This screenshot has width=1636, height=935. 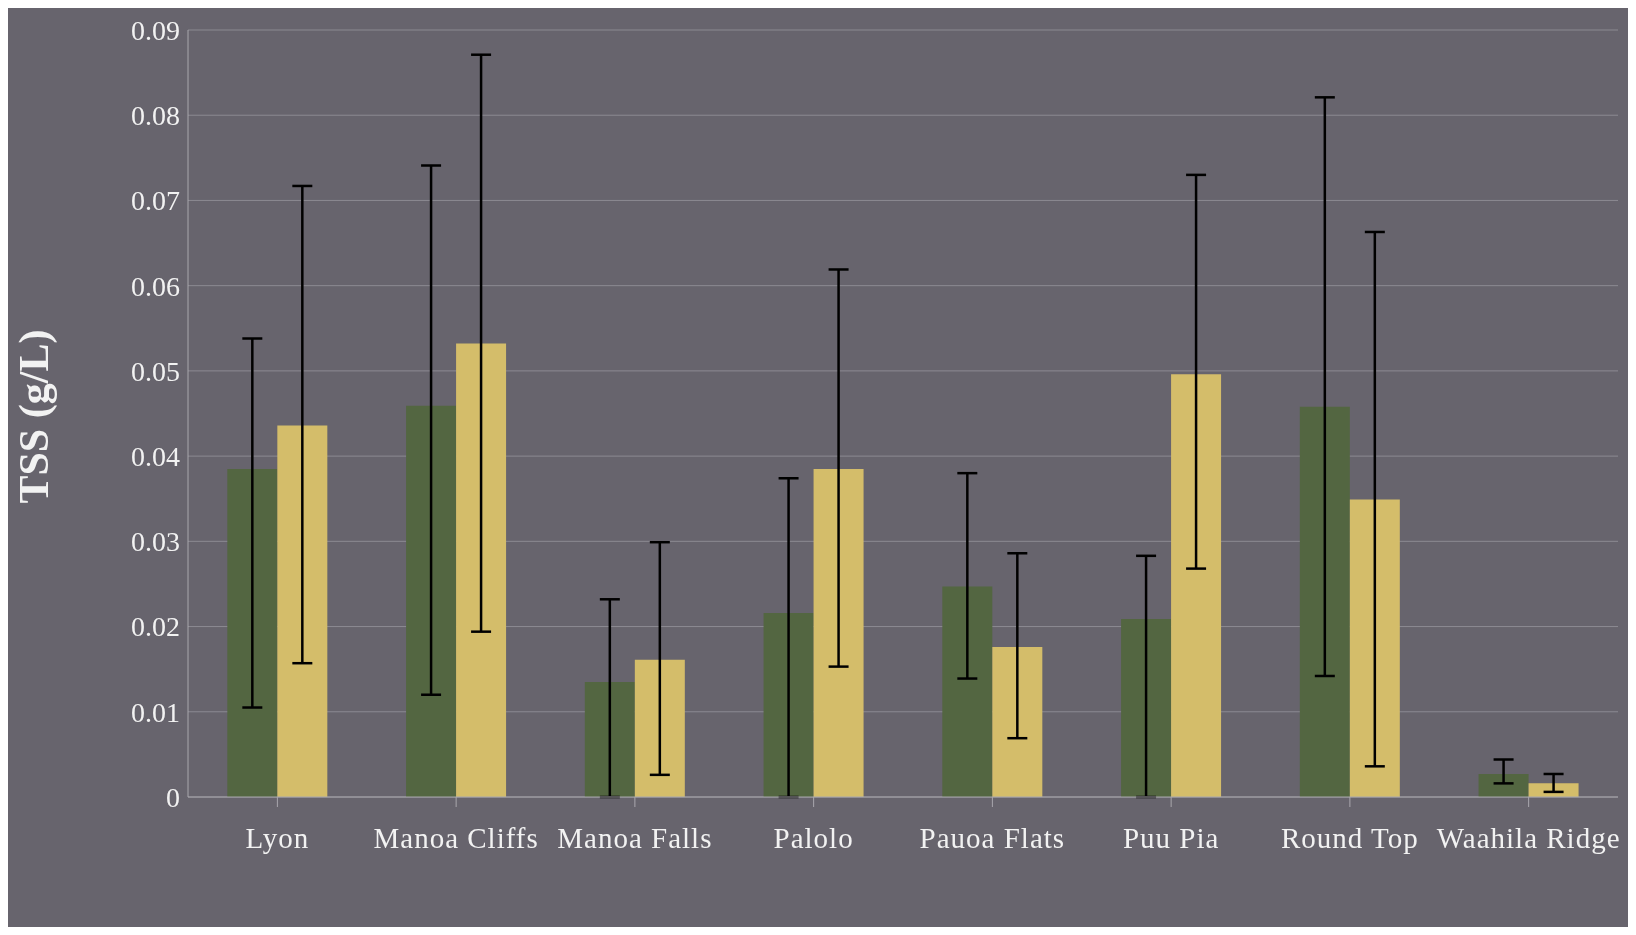 What do you see at coordinates (277, 837) in the screenshot?
I see `x-tick-label: Lyon` at bounding box center [277, 837].